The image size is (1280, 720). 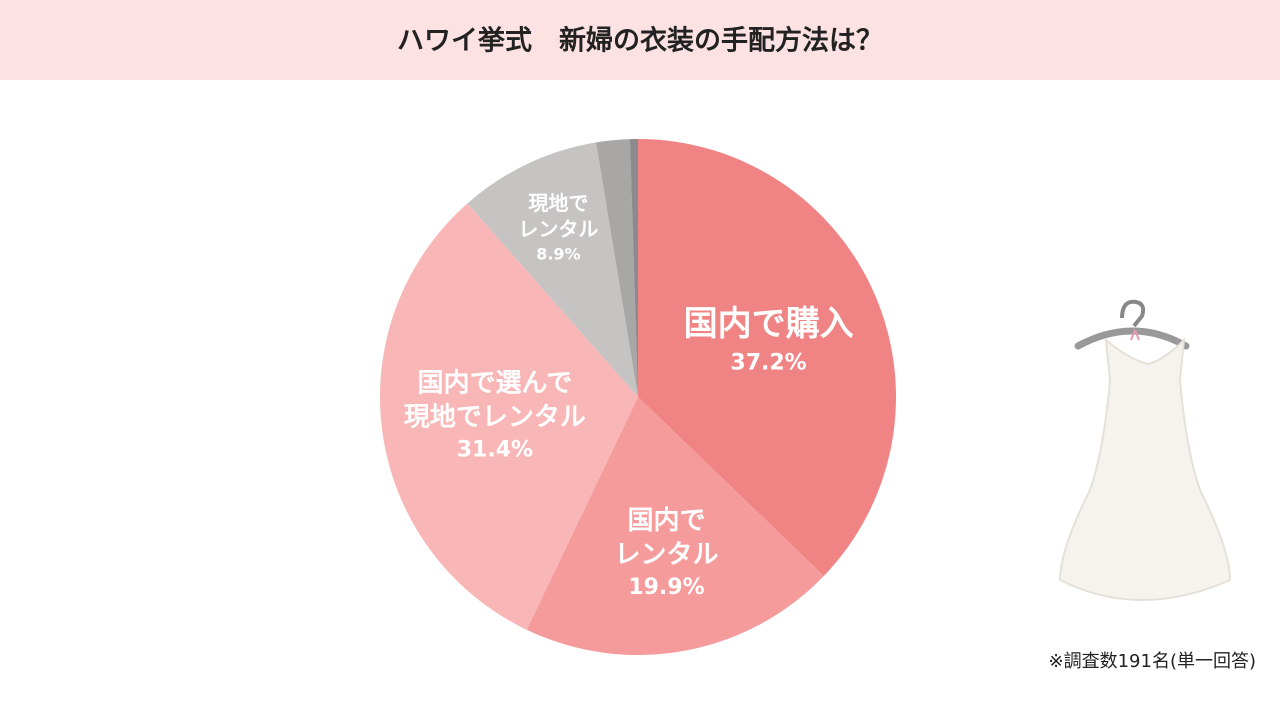 I want to click on title-banner, so click(x=640, y=40).